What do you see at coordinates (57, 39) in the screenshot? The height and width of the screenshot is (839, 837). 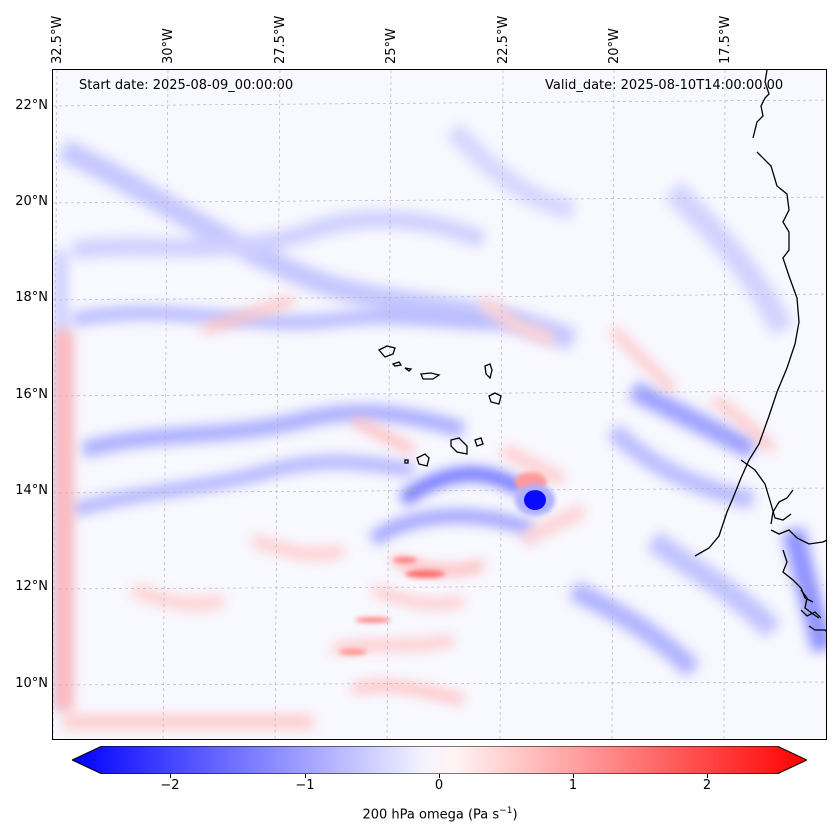 I see `lon-label-32-5w: 32.5°W` at bounding box center [57, 39].